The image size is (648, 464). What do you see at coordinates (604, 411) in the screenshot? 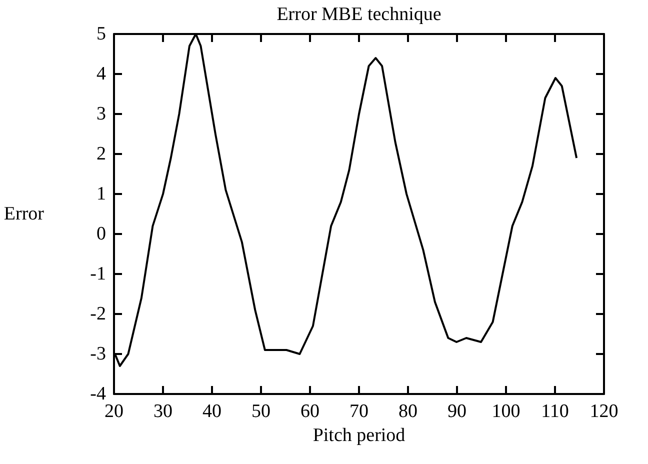
I see `x-tick-label: 120` at bounding box center [604, 411].